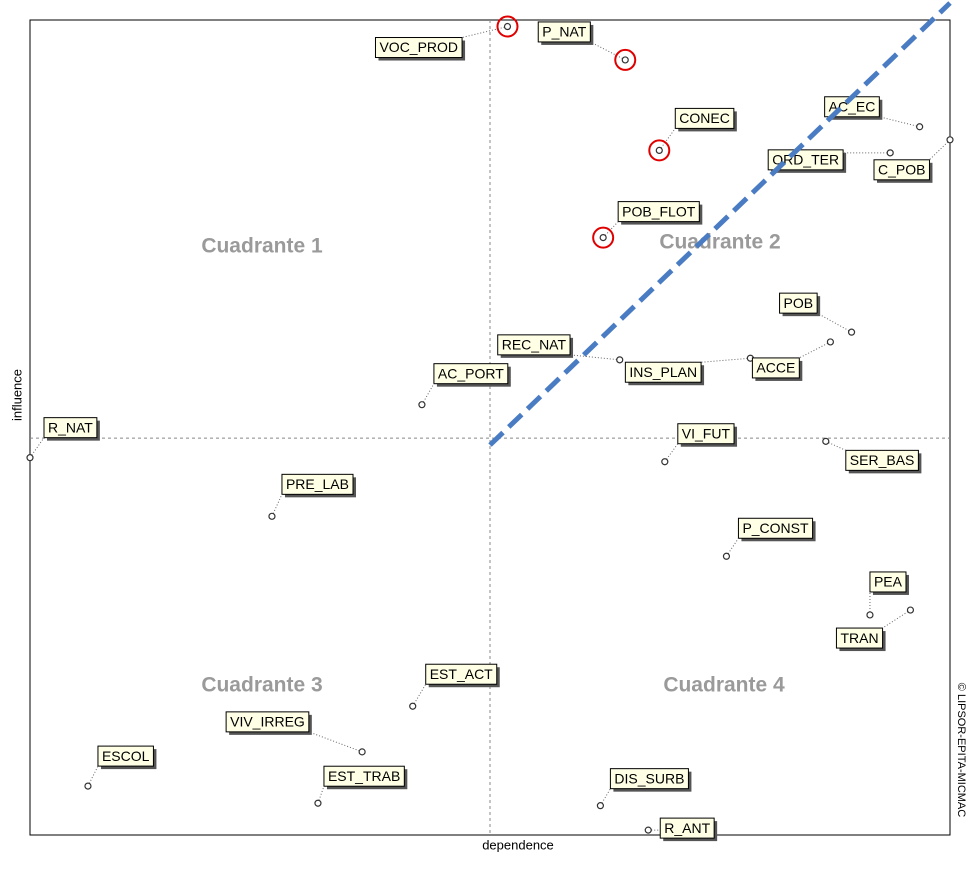 The image size is (968, 879). I want to click on point-label: R_ANT, so click(687, 828).